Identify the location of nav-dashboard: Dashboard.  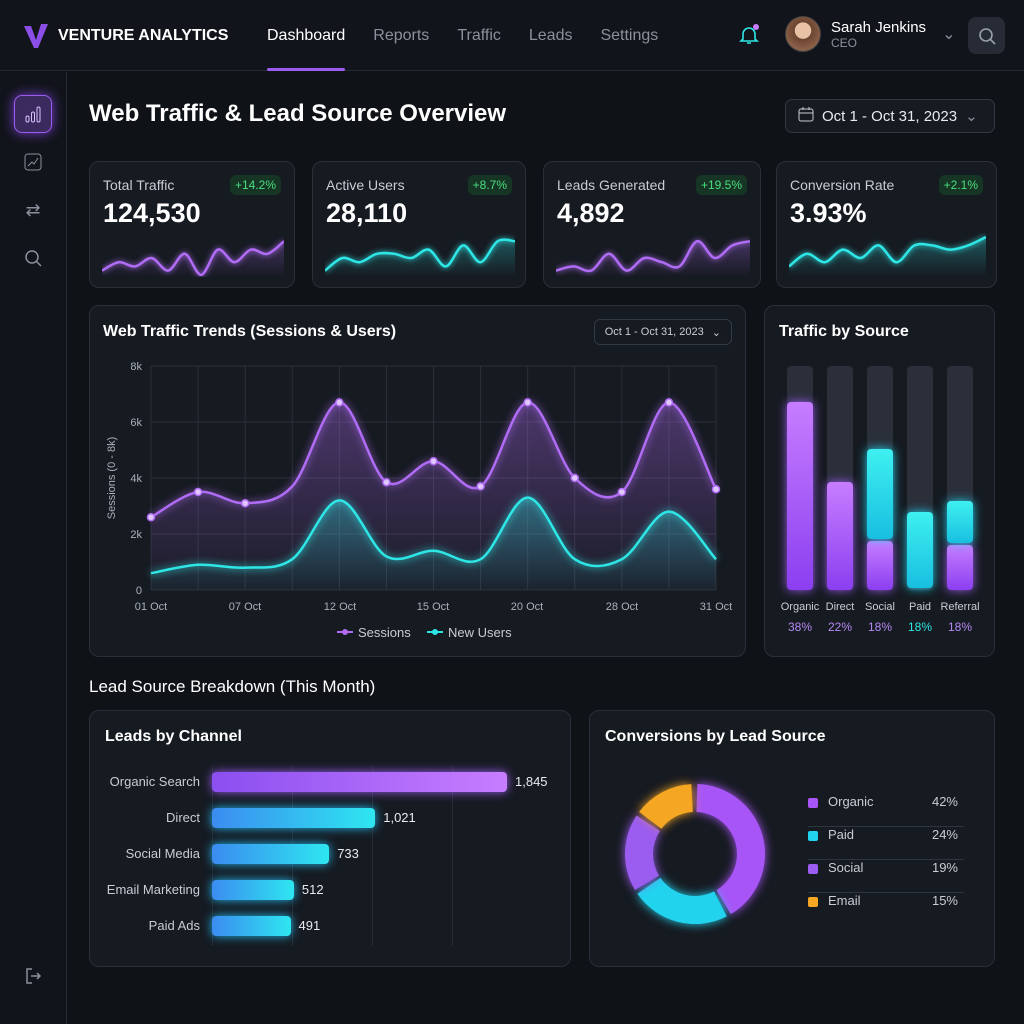
(306, 35).